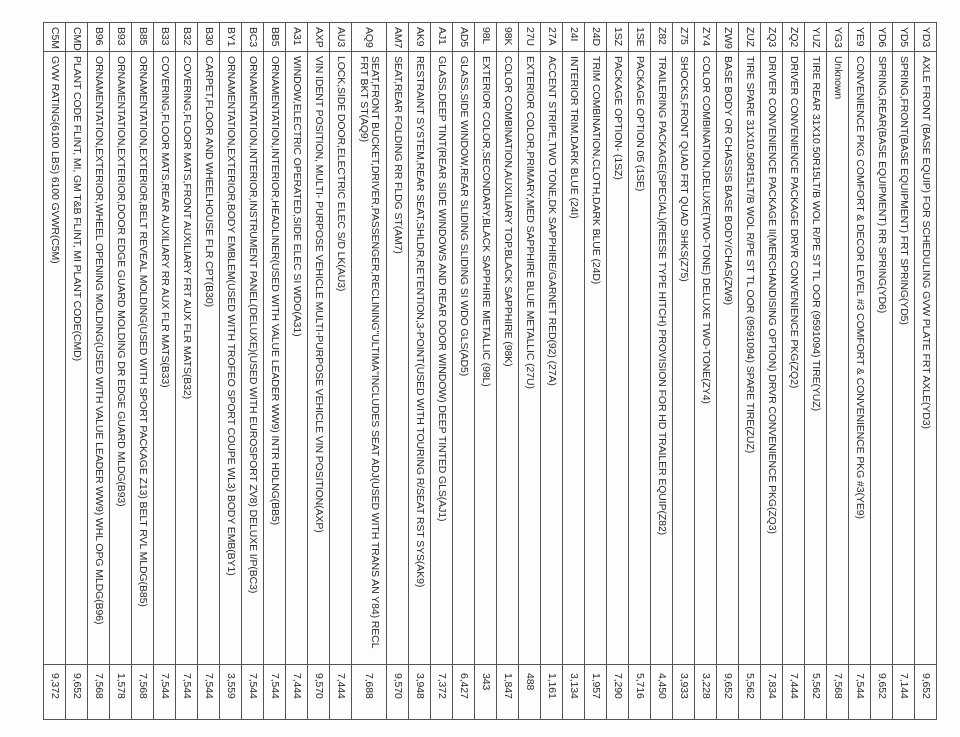 The image size is (960, 737). What do you see at coordinates (595, 692) in the screenshot?
I see `option-value: 1,957` at bounding box center [595, 692].